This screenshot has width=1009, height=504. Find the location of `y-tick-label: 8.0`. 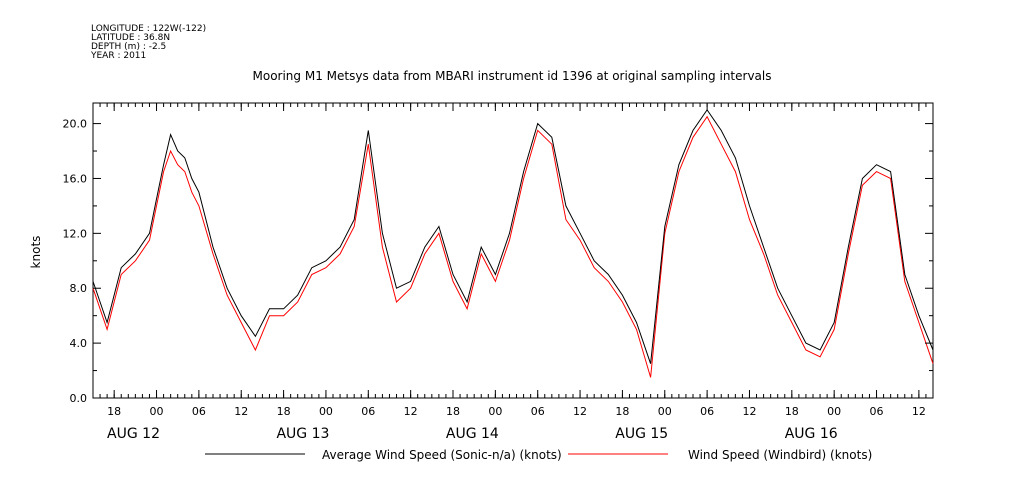

y-tick-label: 8.0 is located at coordinates (79, 288).